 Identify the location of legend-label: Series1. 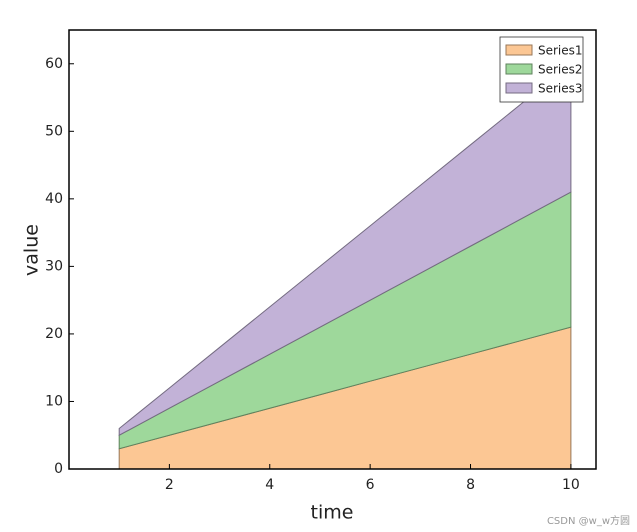
(560, 51).